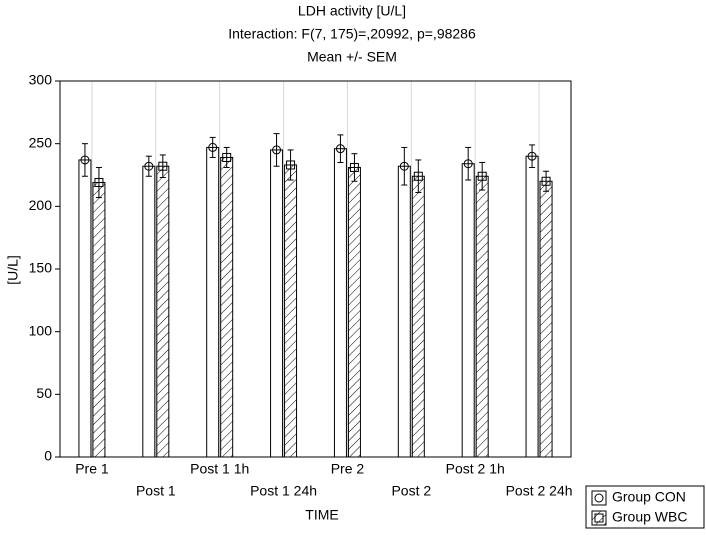  What do you see at coordinates (41, 205) in the screenshot?
I see `y-tick-label: 200` at bounding box center [41, 205].